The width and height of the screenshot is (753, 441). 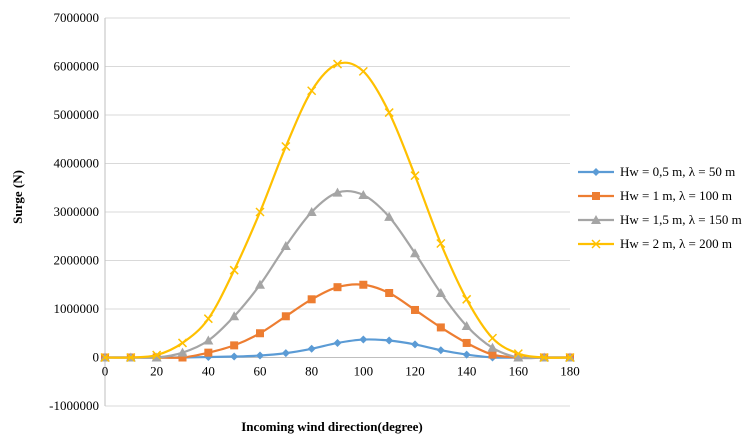 What do you see at coordinates (415, 371) in the screenshot?
I see `x-tick-label: 120` at bounding box center [415, 371].